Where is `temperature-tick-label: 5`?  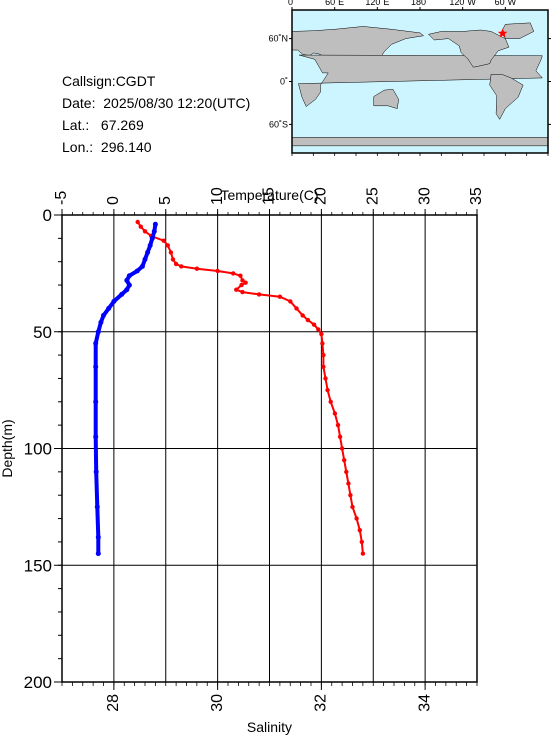
temperature-tick-label: 5 is located at coordinates (165, 200).